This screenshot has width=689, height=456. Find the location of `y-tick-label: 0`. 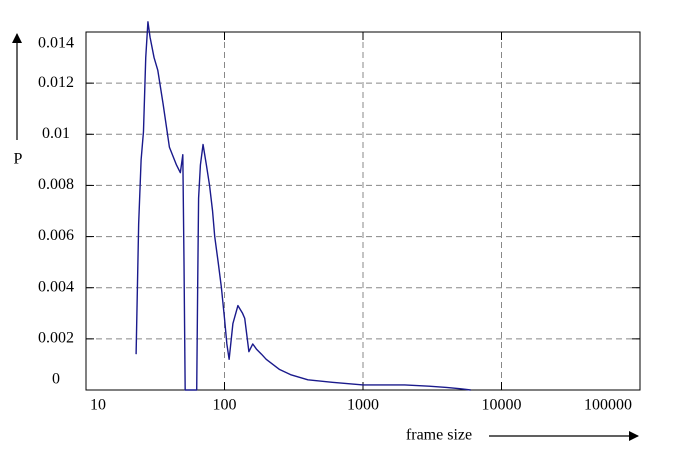

y-tick-label: 0 is located at coordinates (56, 379).